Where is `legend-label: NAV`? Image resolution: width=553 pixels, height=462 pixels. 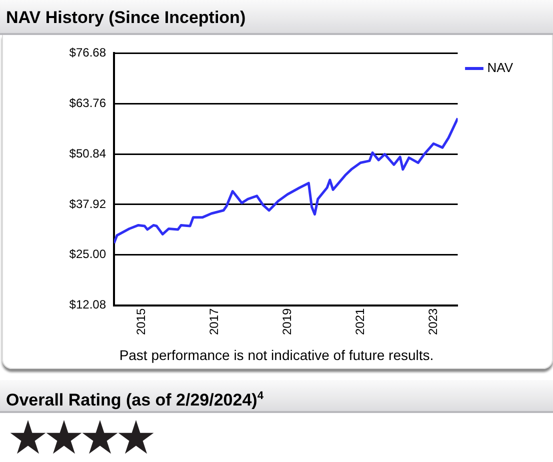 legend-label: NAV is located at coordinates (500, 68).